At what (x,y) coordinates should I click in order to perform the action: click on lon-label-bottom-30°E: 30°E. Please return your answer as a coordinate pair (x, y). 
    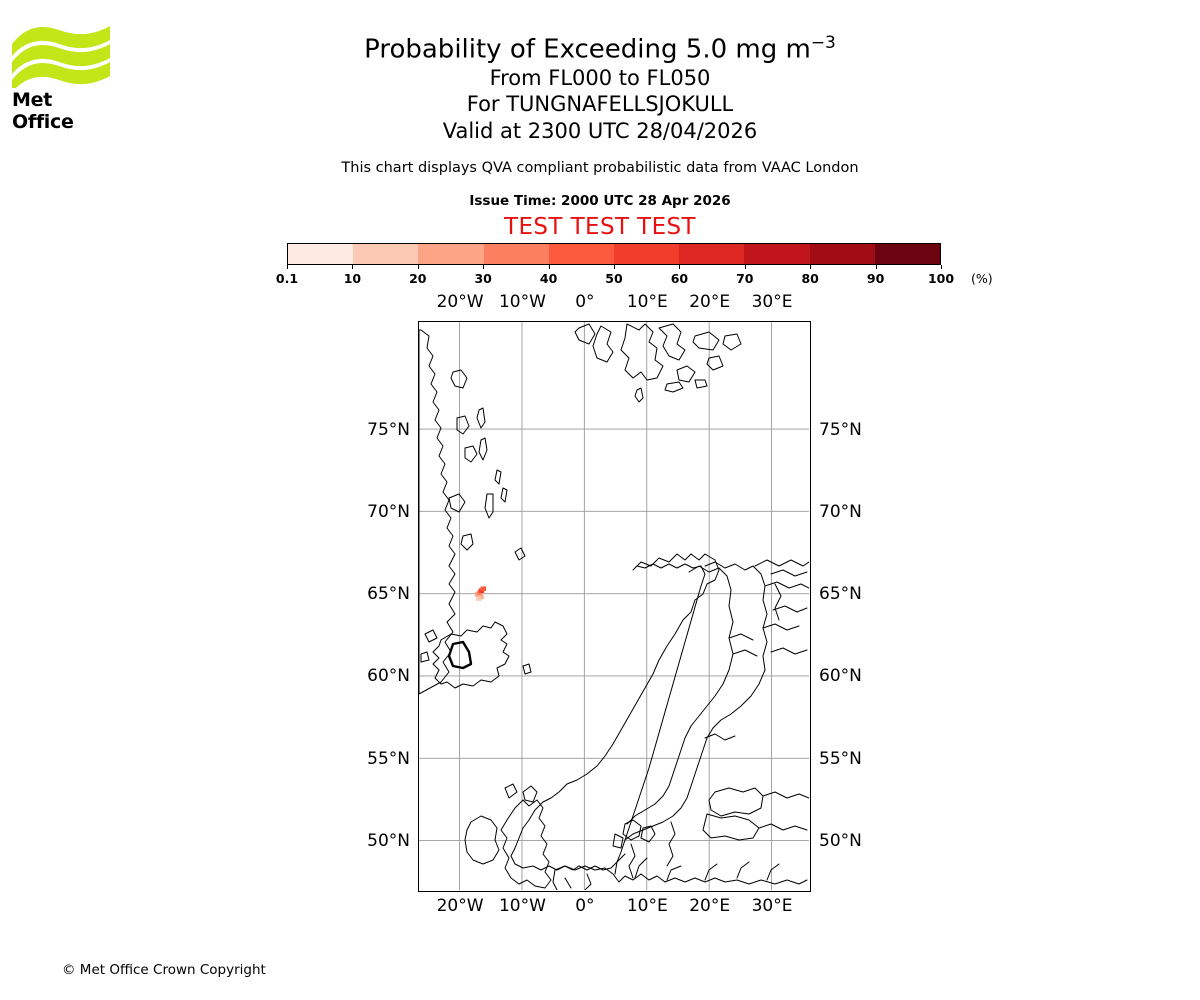
    Looking at the image, I should click on (772, 906).